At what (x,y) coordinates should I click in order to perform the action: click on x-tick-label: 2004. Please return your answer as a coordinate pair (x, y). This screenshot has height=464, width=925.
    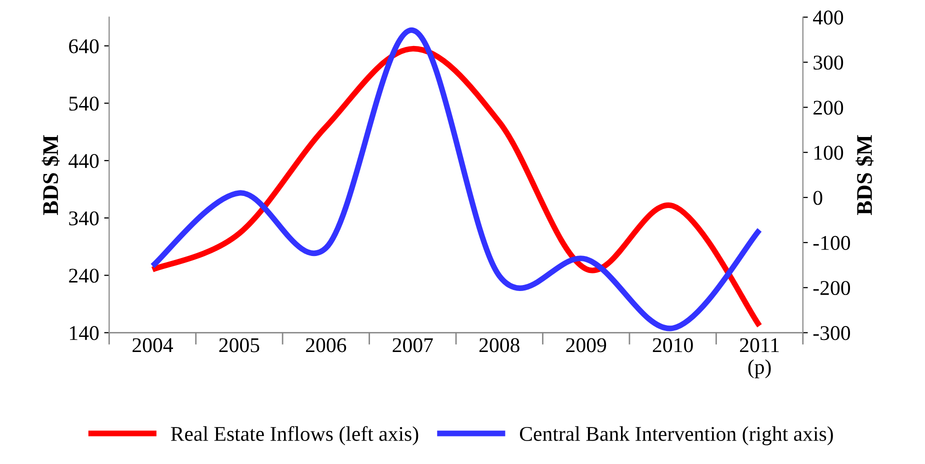
    Looking at the image, I should click on (153, 345).